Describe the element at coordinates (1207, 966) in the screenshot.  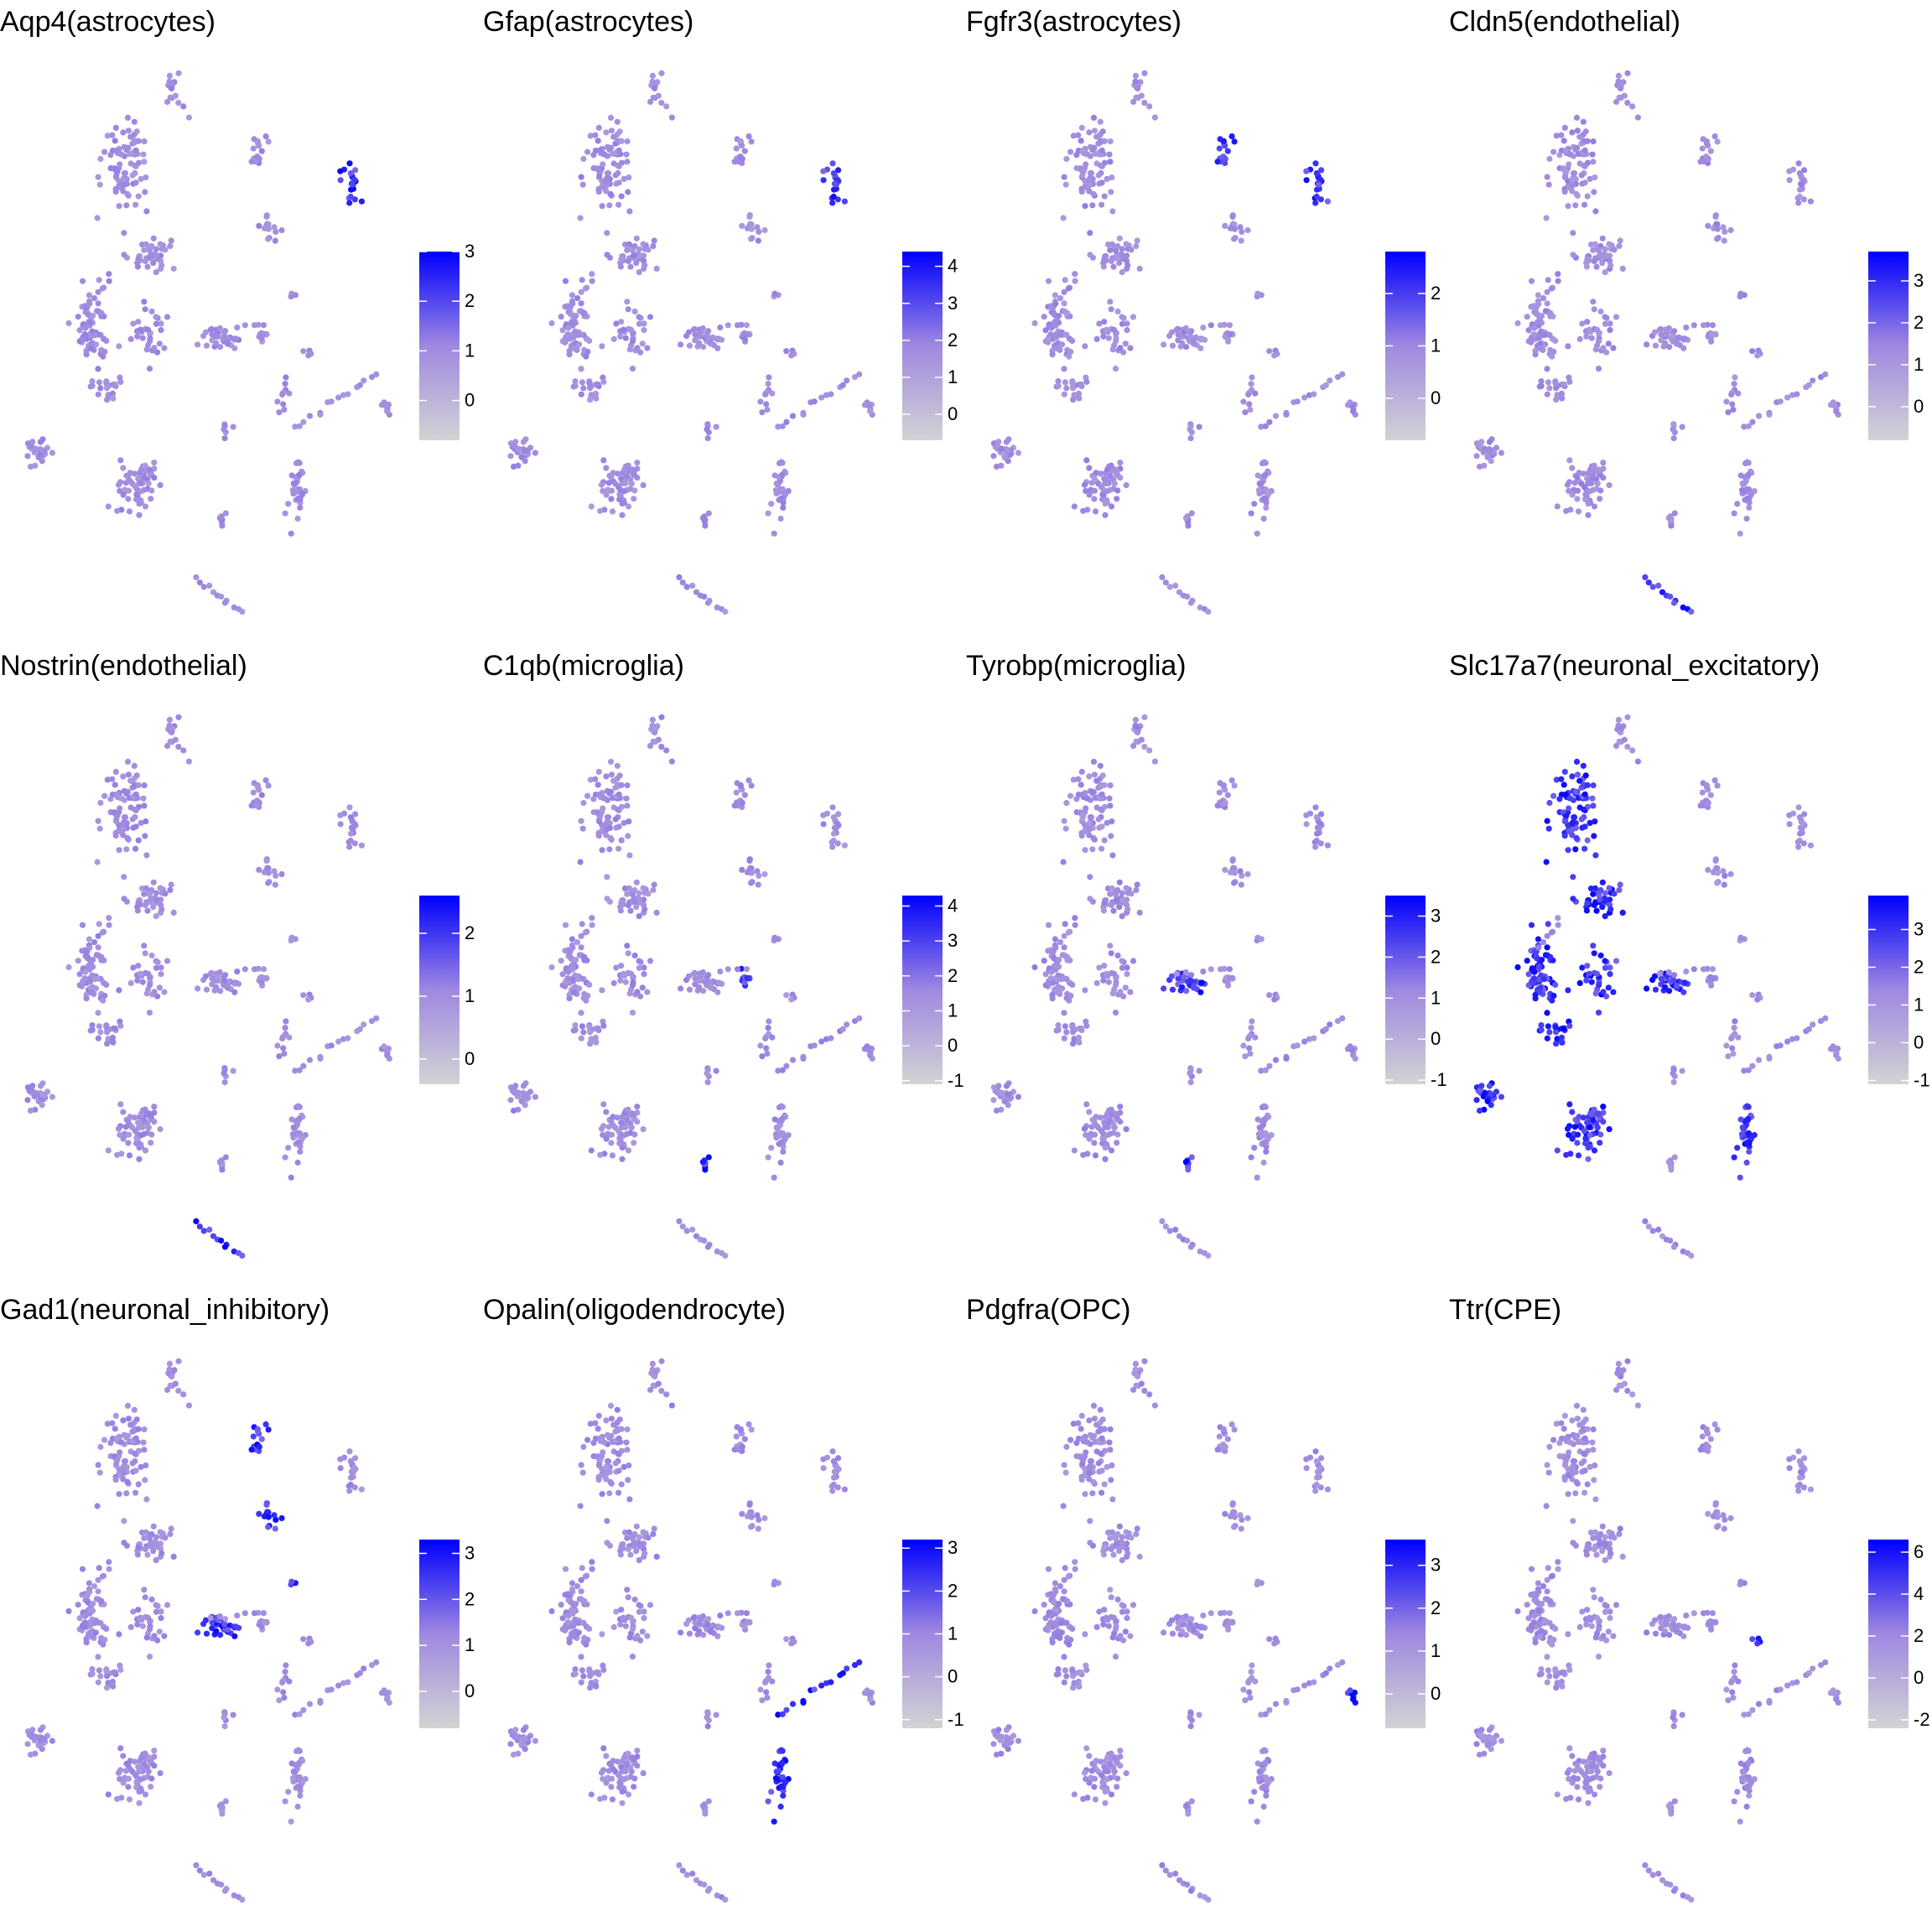
I see `feature-panel-tyrobp: Tyrobp(microglia) -1 0 1 2 3` at that location.